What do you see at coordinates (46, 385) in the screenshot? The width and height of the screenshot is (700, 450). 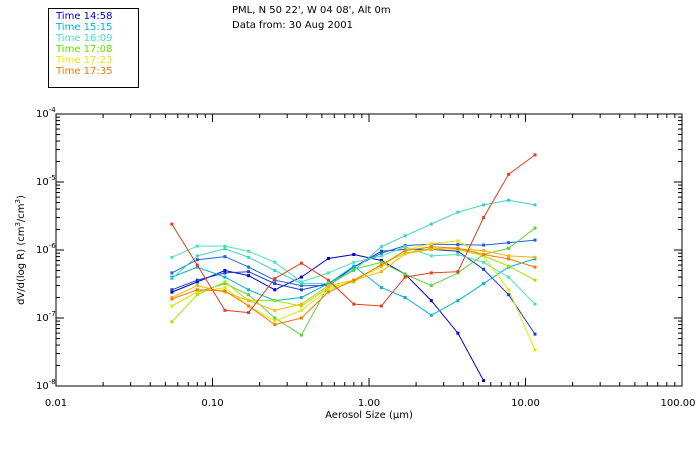 I see `y-tick-label-1: 10⁻⁸` at bounding box center [46, 385].